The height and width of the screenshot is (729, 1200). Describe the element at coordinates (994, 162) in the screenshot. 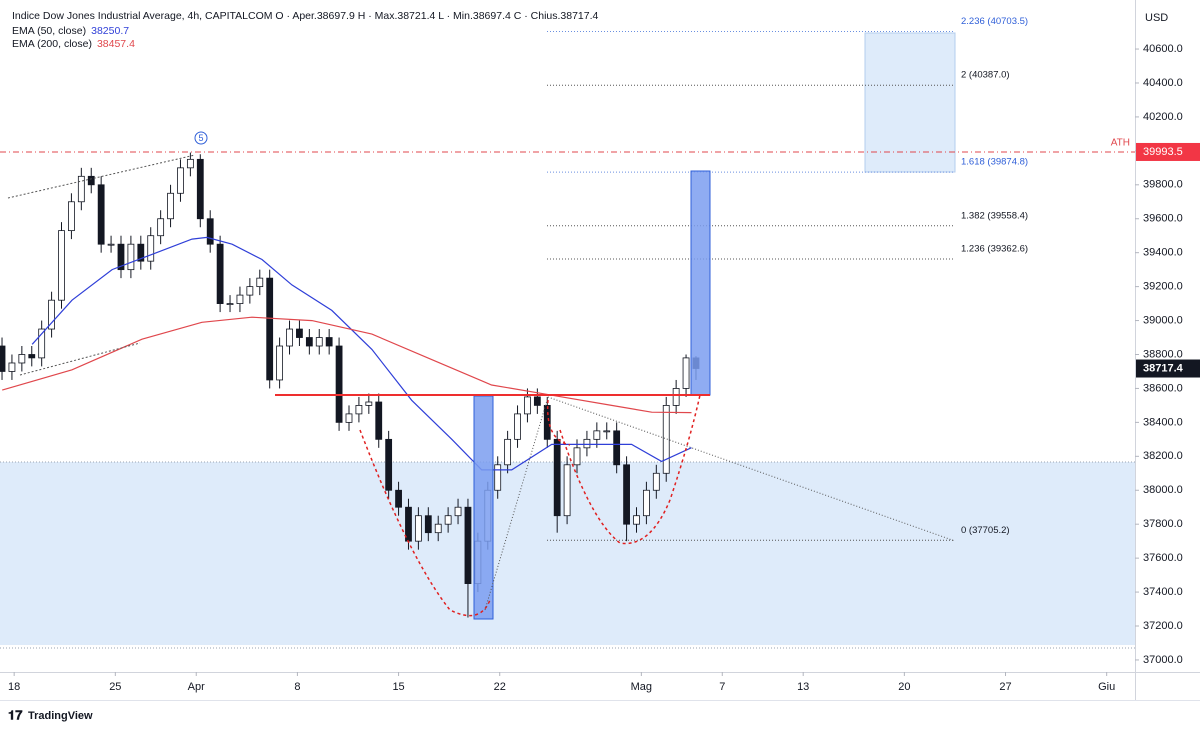

I see `fib-label: 1.618 (39874.8)` at that location.